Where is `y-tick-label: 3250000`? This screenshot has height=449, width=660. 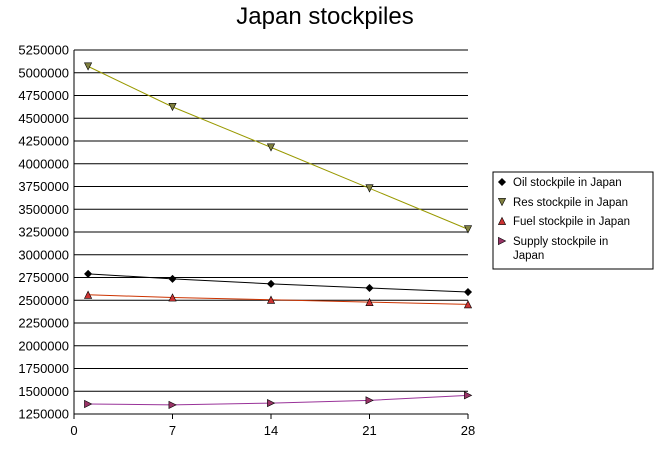 y-tick-label: 3250000 is located at coordinates (43, 232).